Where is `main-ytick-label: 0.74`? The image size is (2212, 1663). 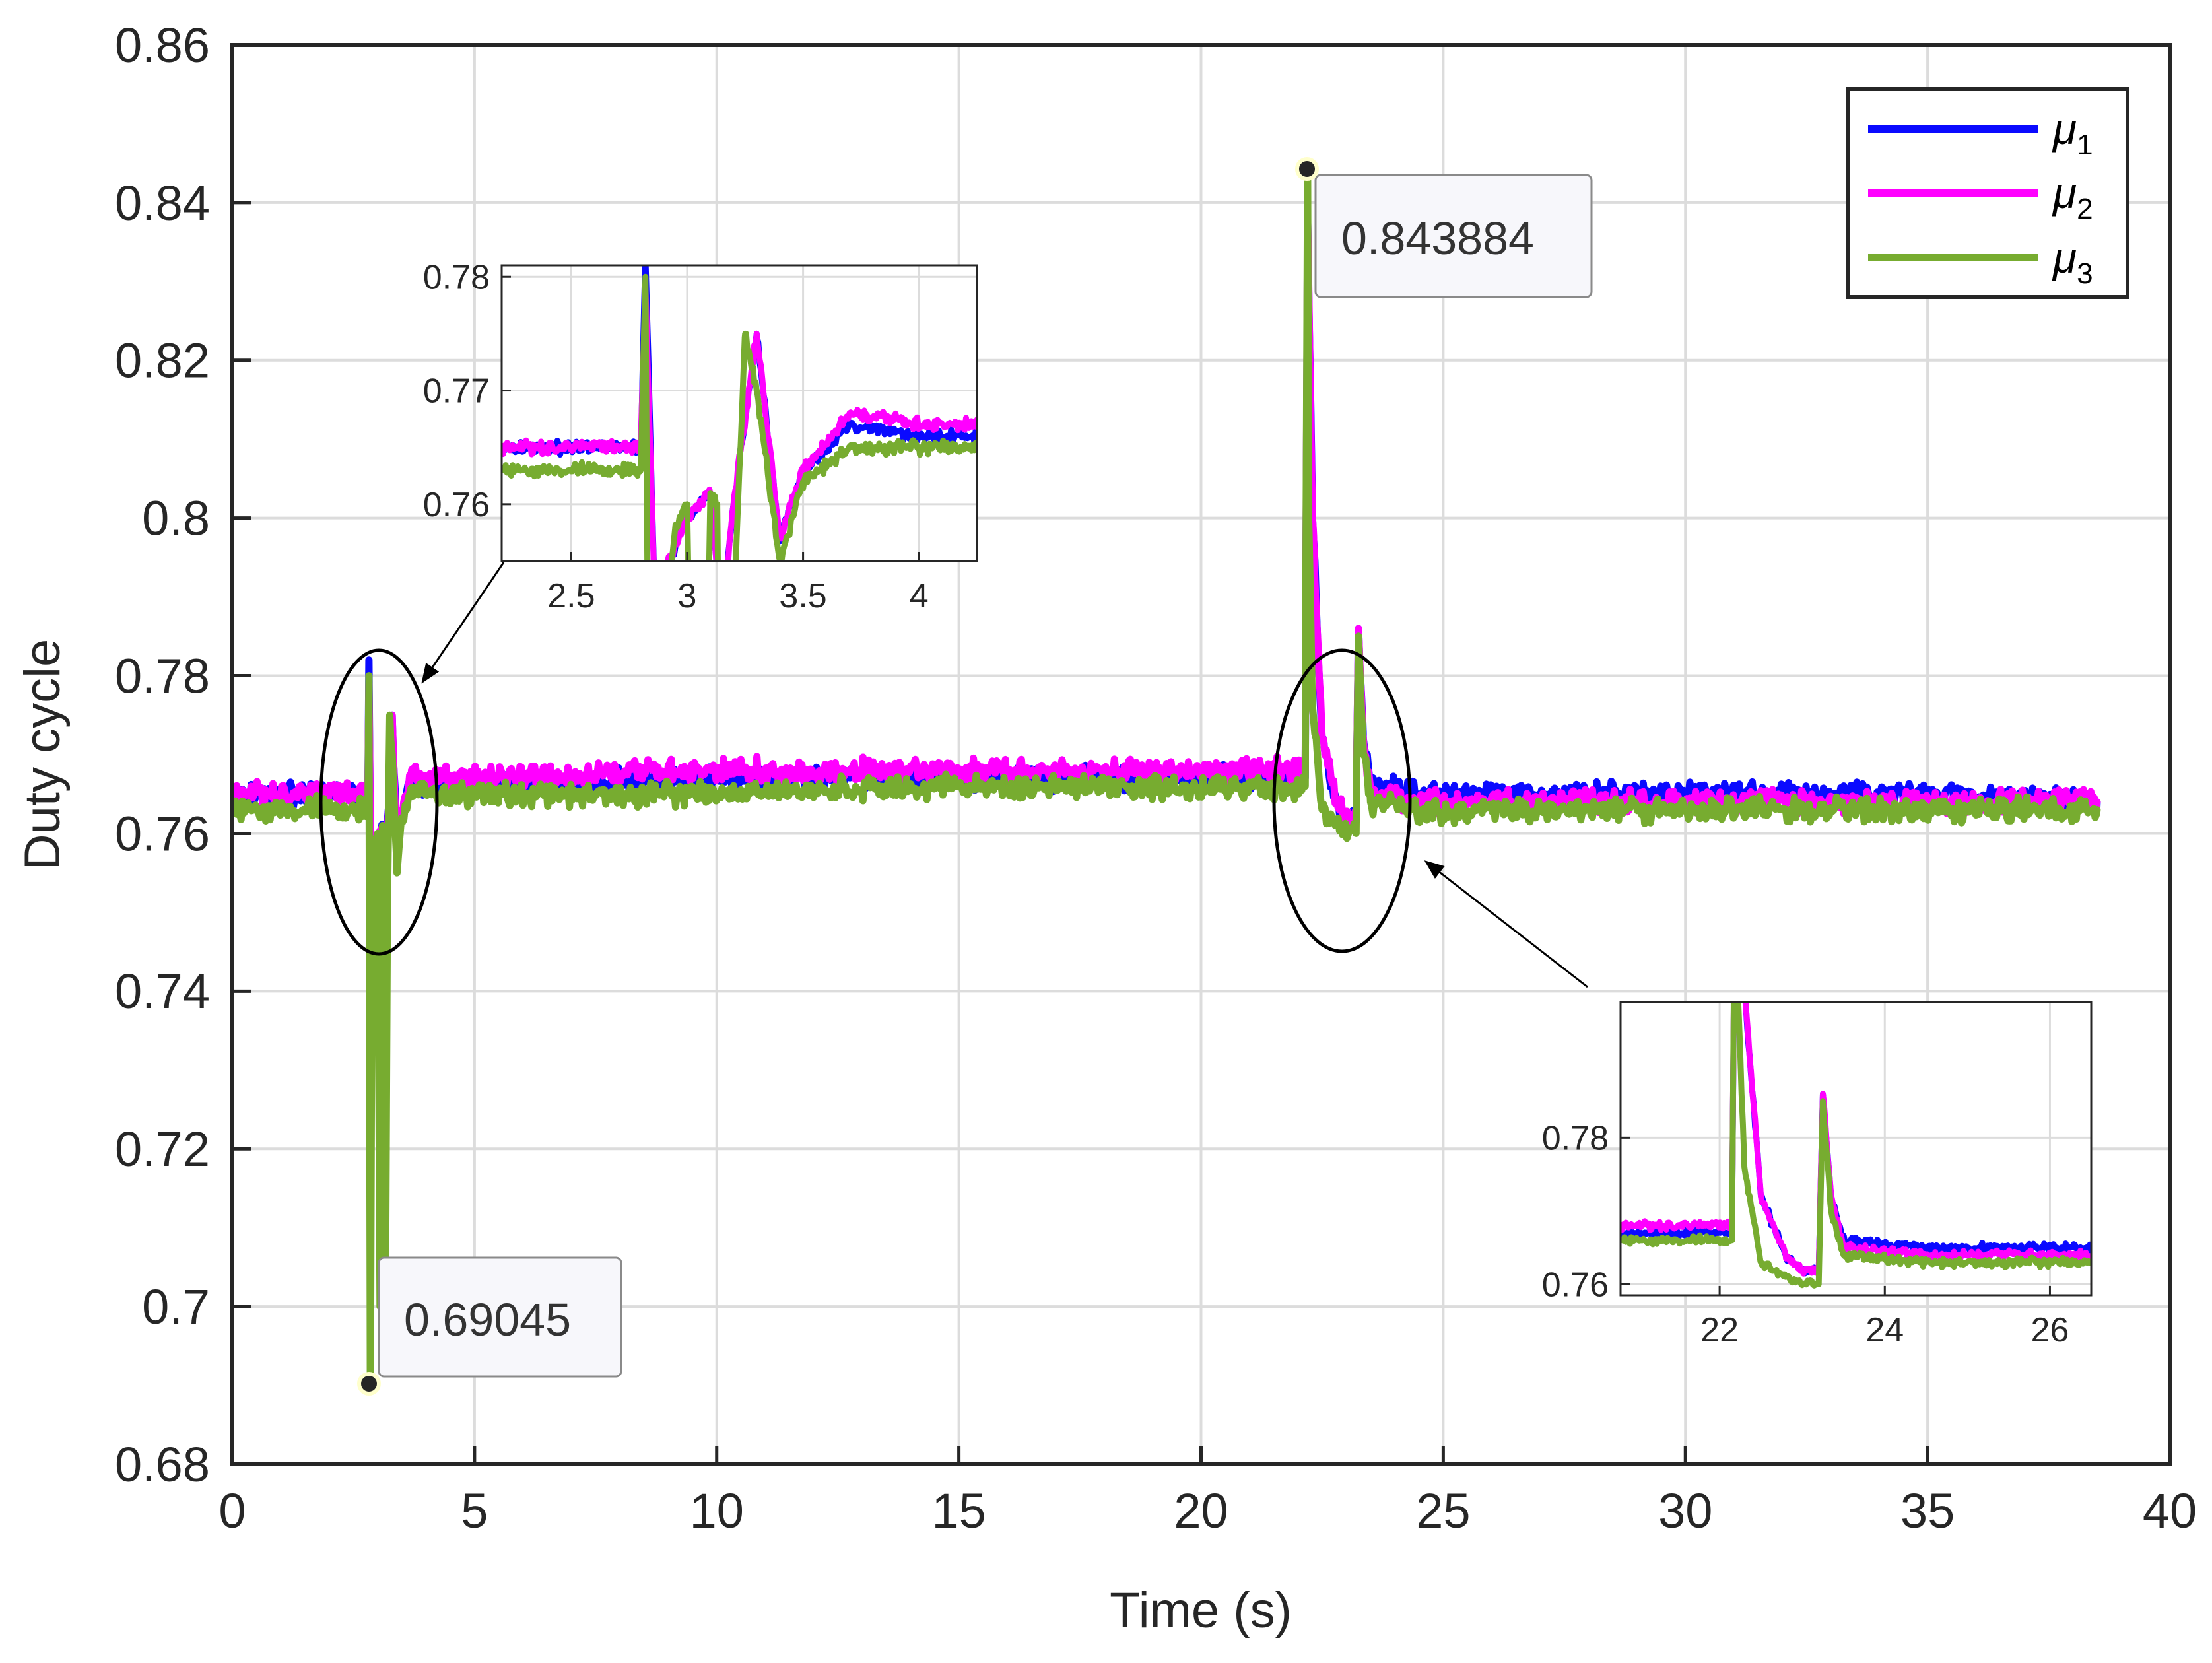
main-ytick-label: 0.74 is located at coordinates (162, 991).